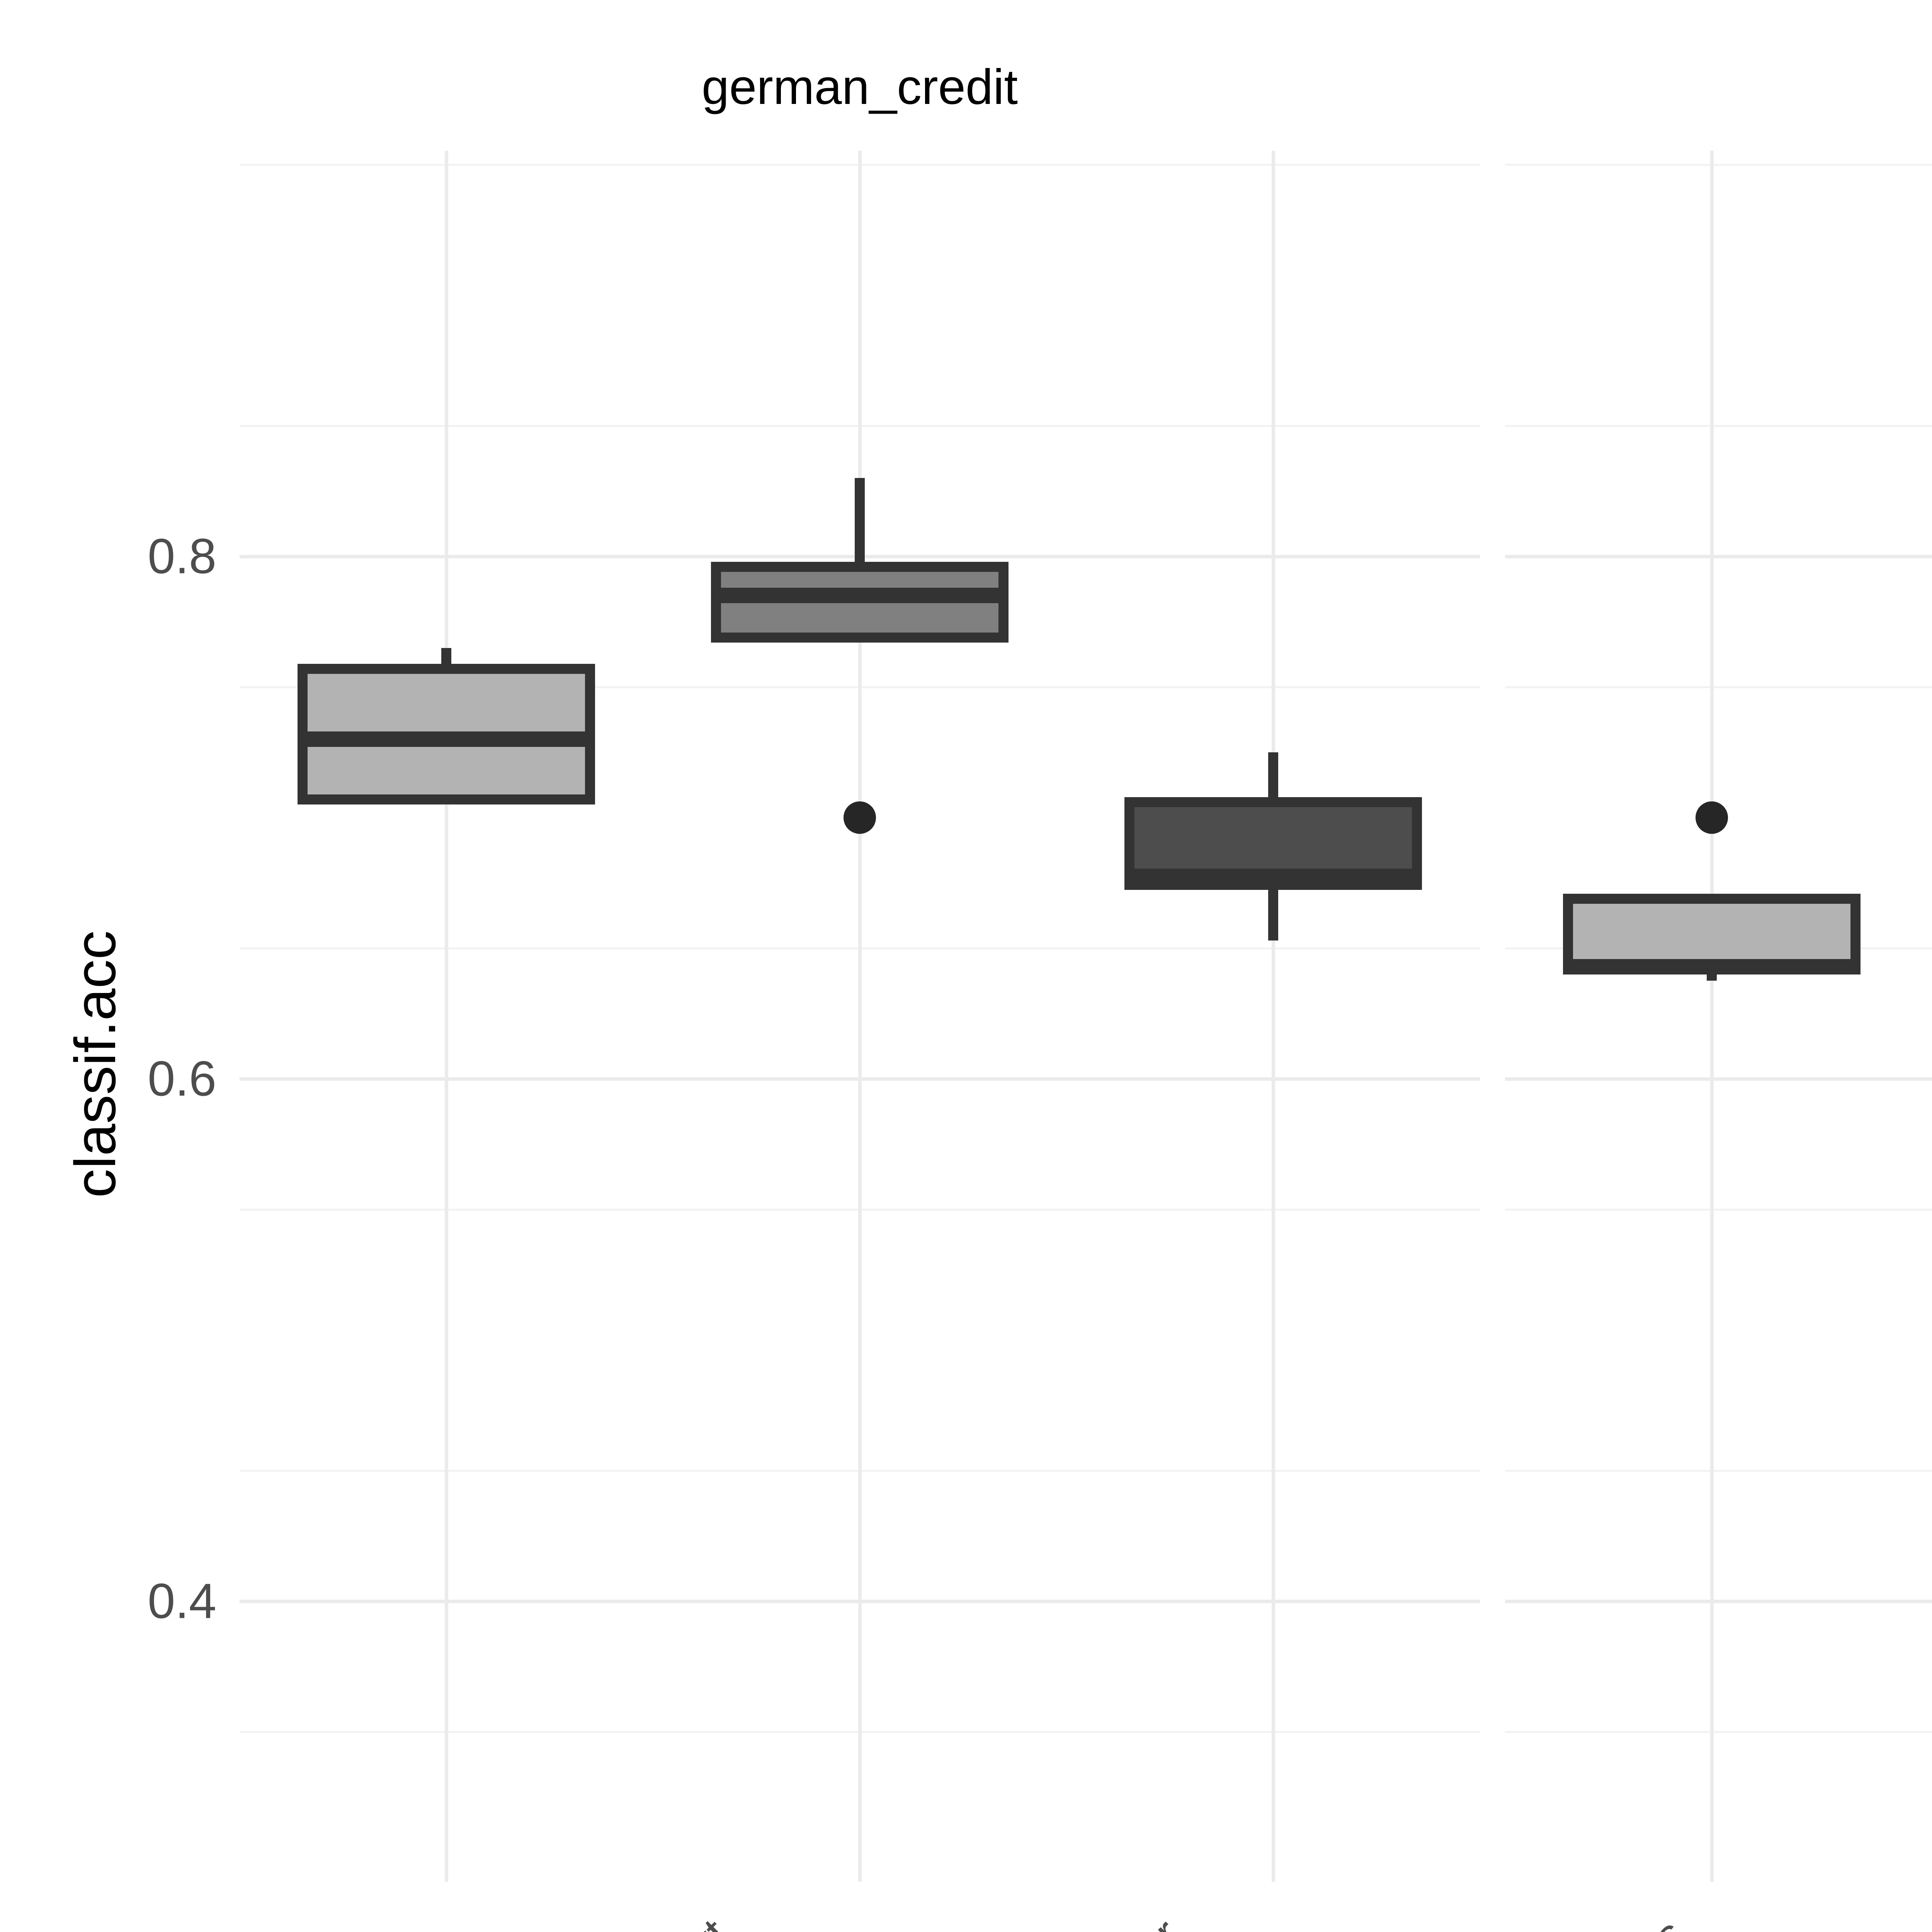 This screenshot has width=1932, height=1932. I want to click on x-tick-label: classif.featureless, so click(1549, 1921).